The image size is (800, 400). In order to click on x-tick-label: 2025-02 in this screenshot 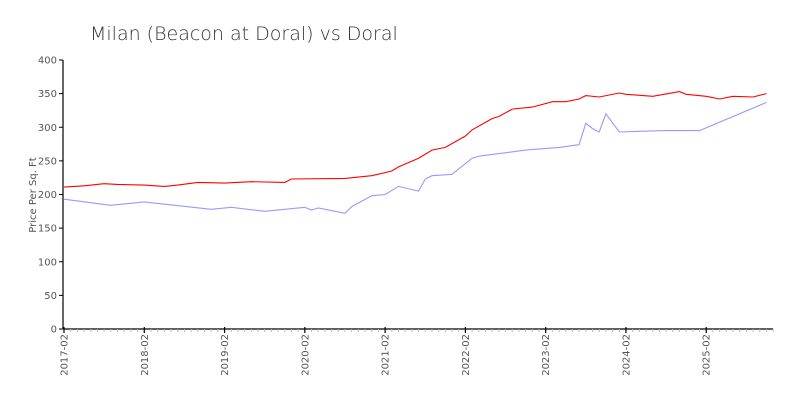, I will do `click(707, 355)`.